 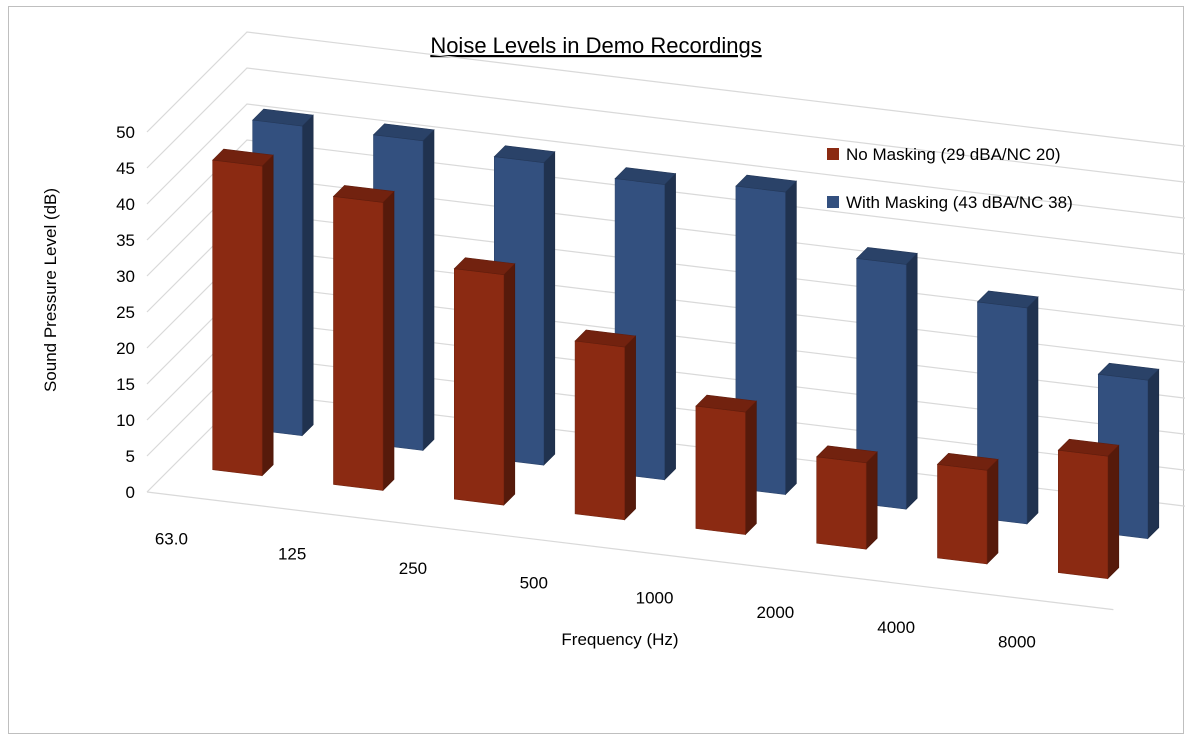 I want to click on chart-title: Noise Levels in Demo Recordings, so click(x=595, y=45).